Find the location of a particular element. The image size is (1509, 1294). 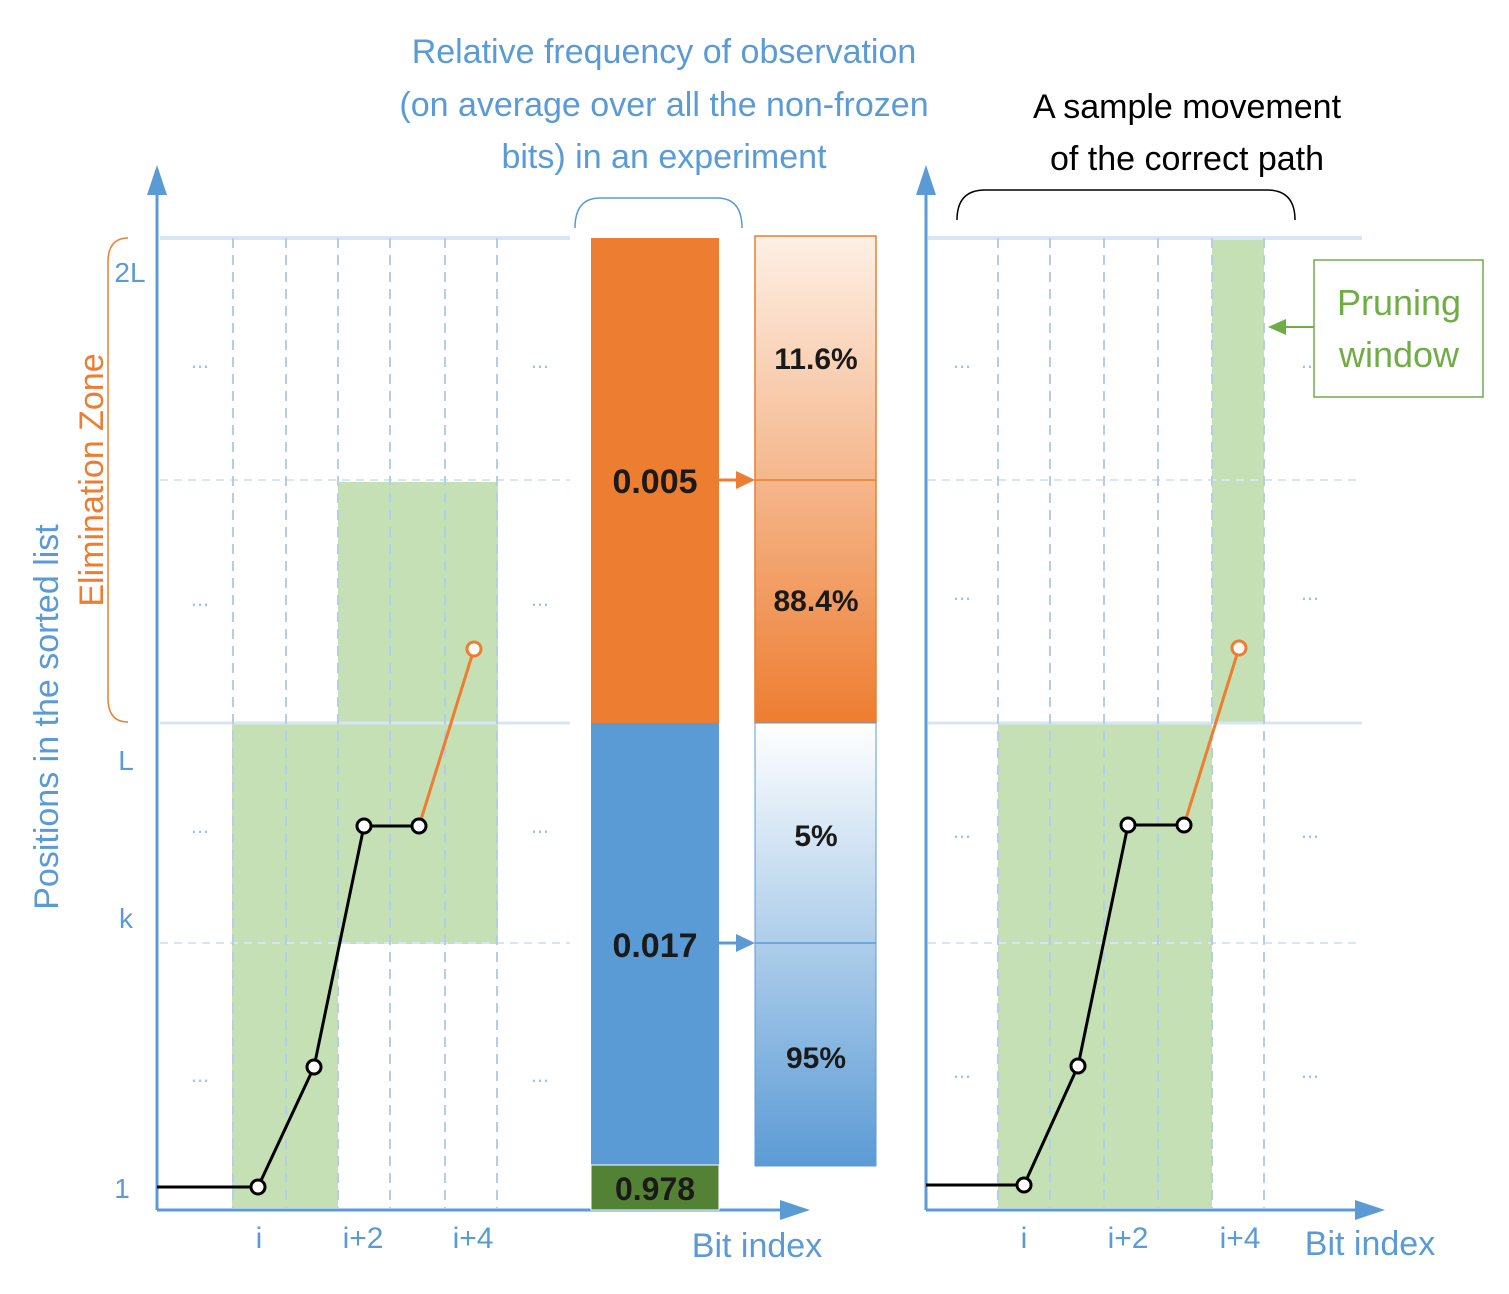

frequency-bar-within-list is located at coordinates (655, 944).